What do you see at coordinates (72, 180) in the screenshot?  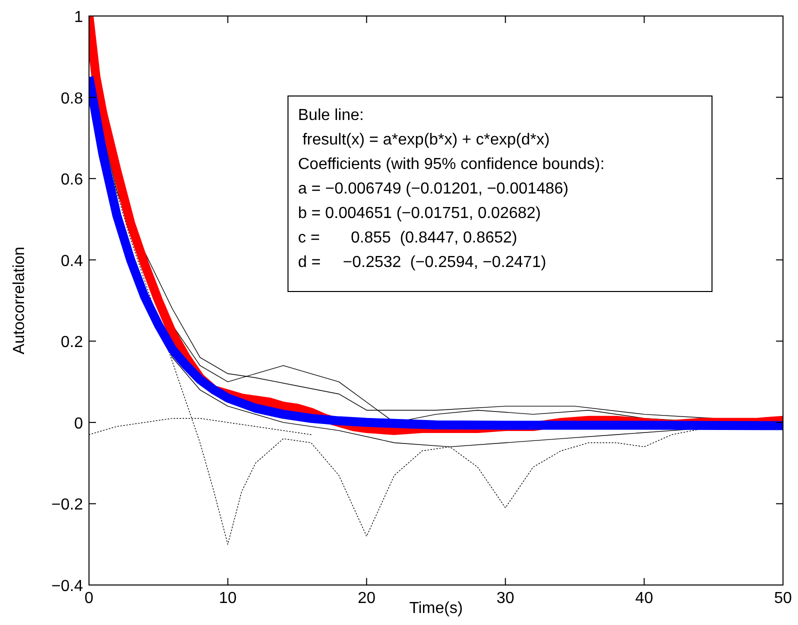 I see `y-tick-label: 0.6` at bounding box center [72, 180].